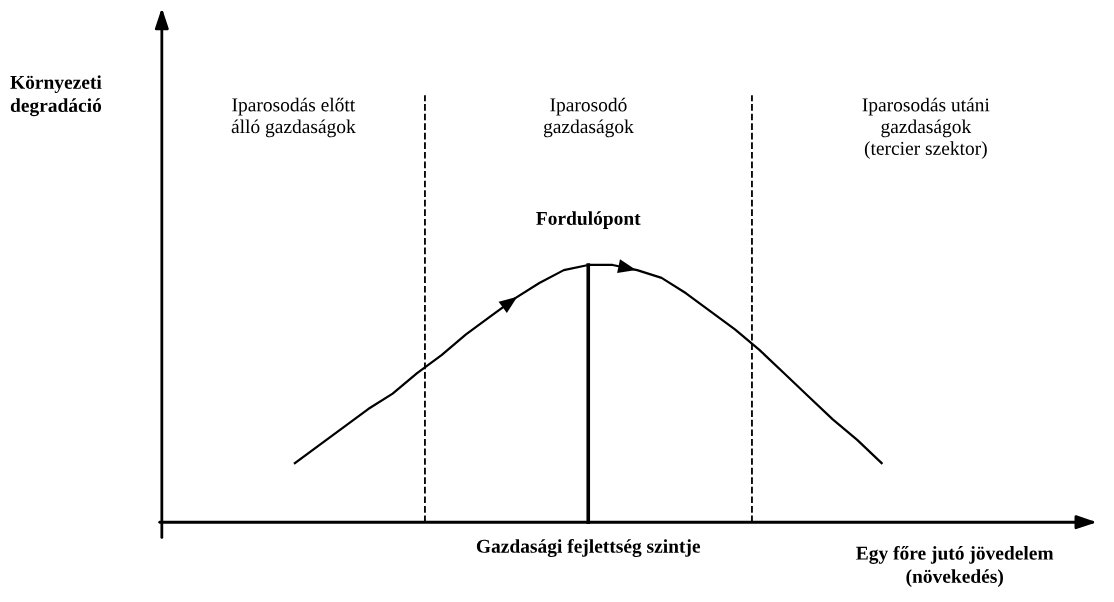  I want to click on text: Iparosodás előtt álló gazdaságok, so click(293, 117).